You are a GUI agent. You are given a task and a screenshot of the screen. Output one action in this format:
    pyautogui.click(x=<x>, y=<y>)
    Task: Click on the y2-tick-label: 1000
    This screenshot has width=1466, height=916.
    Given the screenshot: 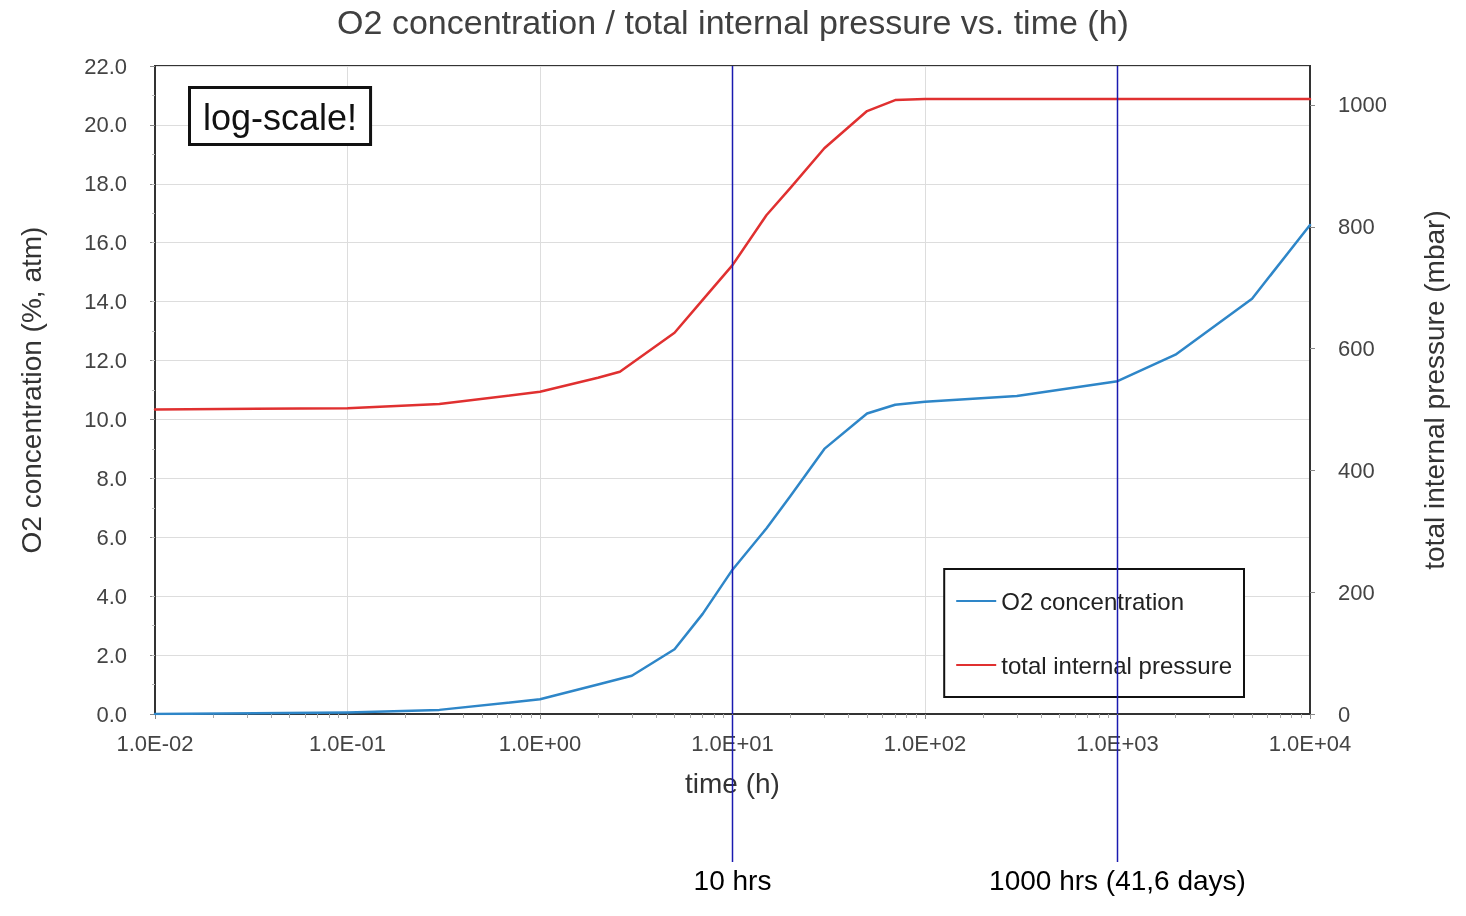 What is the action you would take?
    pyautogui.click(x=1362, y=105)
    